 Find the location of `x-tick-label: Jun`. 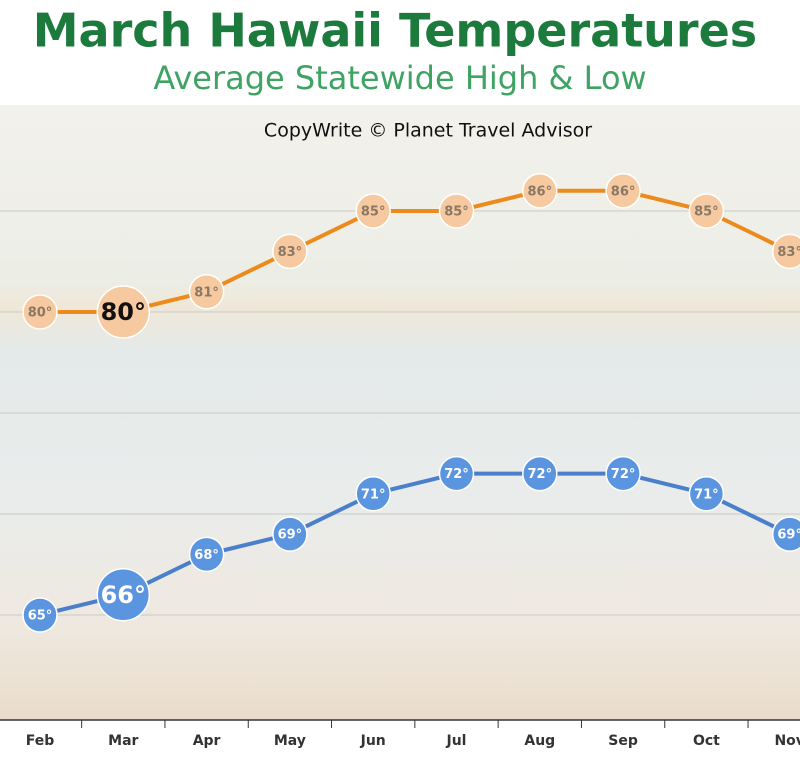

x-tick-label: Jun is located at coordinates (373, 741).